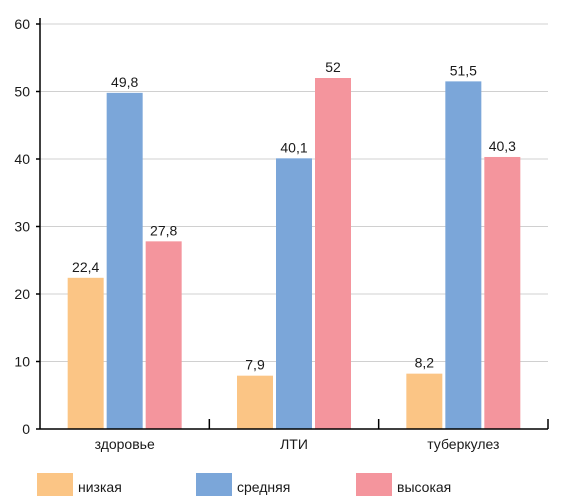 The image size is (568, 496). I want to click on x-category-label: ЛТИ, so click(294, 444).